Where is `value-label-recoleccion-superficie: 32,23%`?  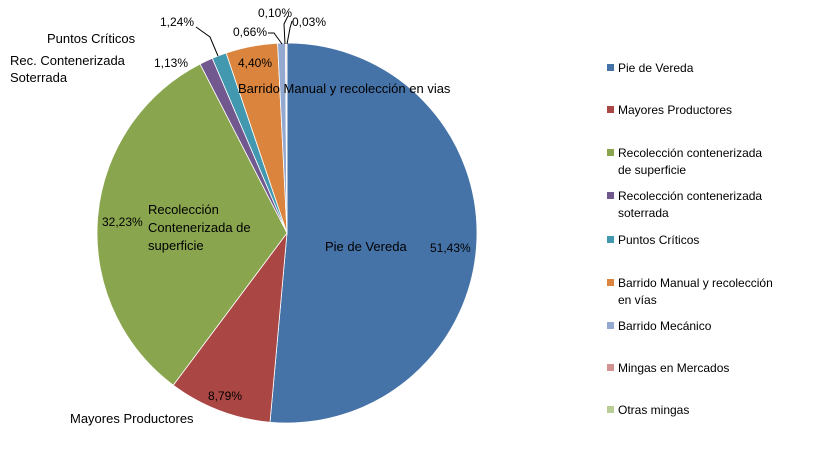 value-label-recoleccion-superficie: 32,23% is located at coordinates (122, 222).